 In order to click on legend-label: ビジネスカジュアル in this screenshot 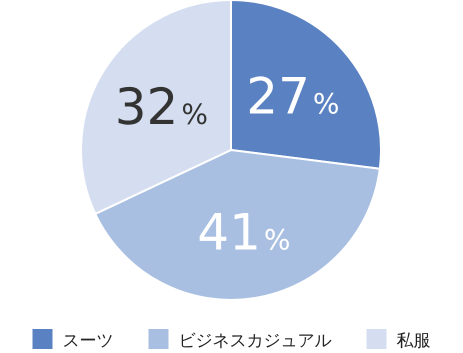, I will do `click(255, 341)`.